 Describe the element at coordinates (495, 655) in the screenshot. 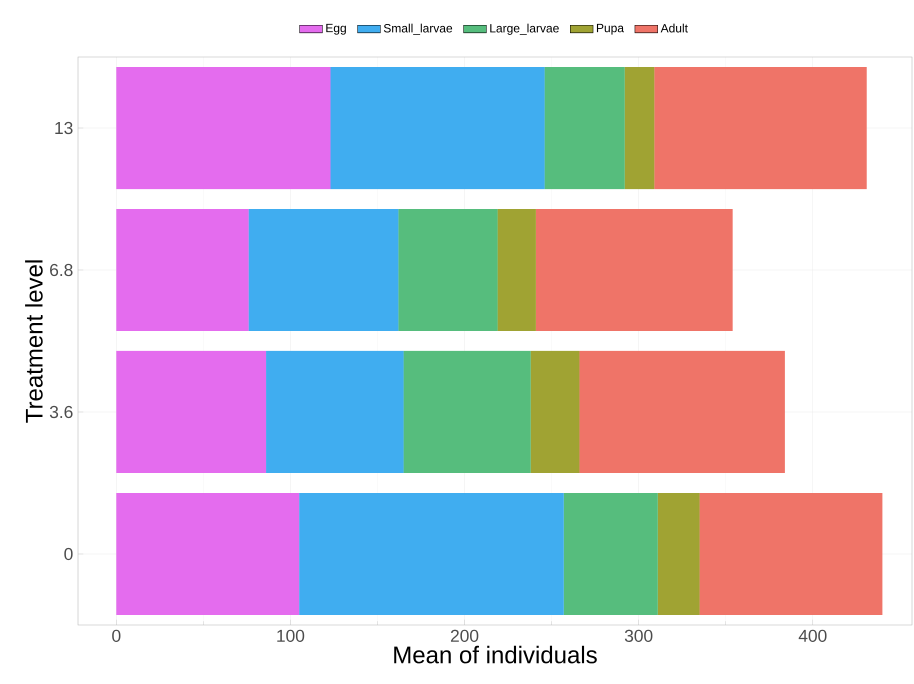

I see `x-axis-title: Mean of individuals` at that location.